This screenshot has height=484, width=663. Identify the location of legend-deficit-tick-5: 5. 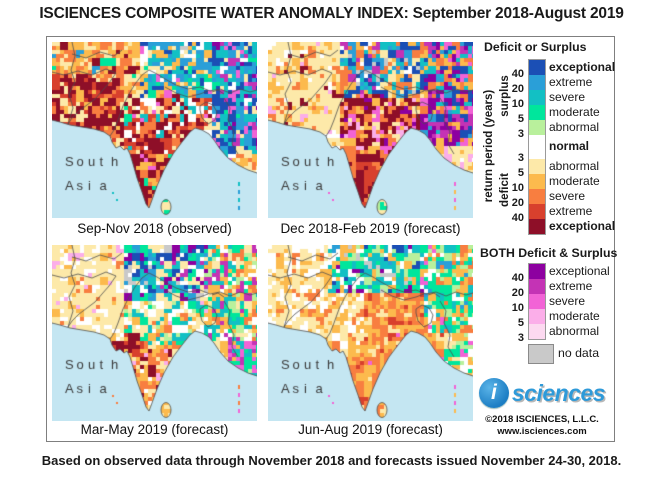
(520, 173).